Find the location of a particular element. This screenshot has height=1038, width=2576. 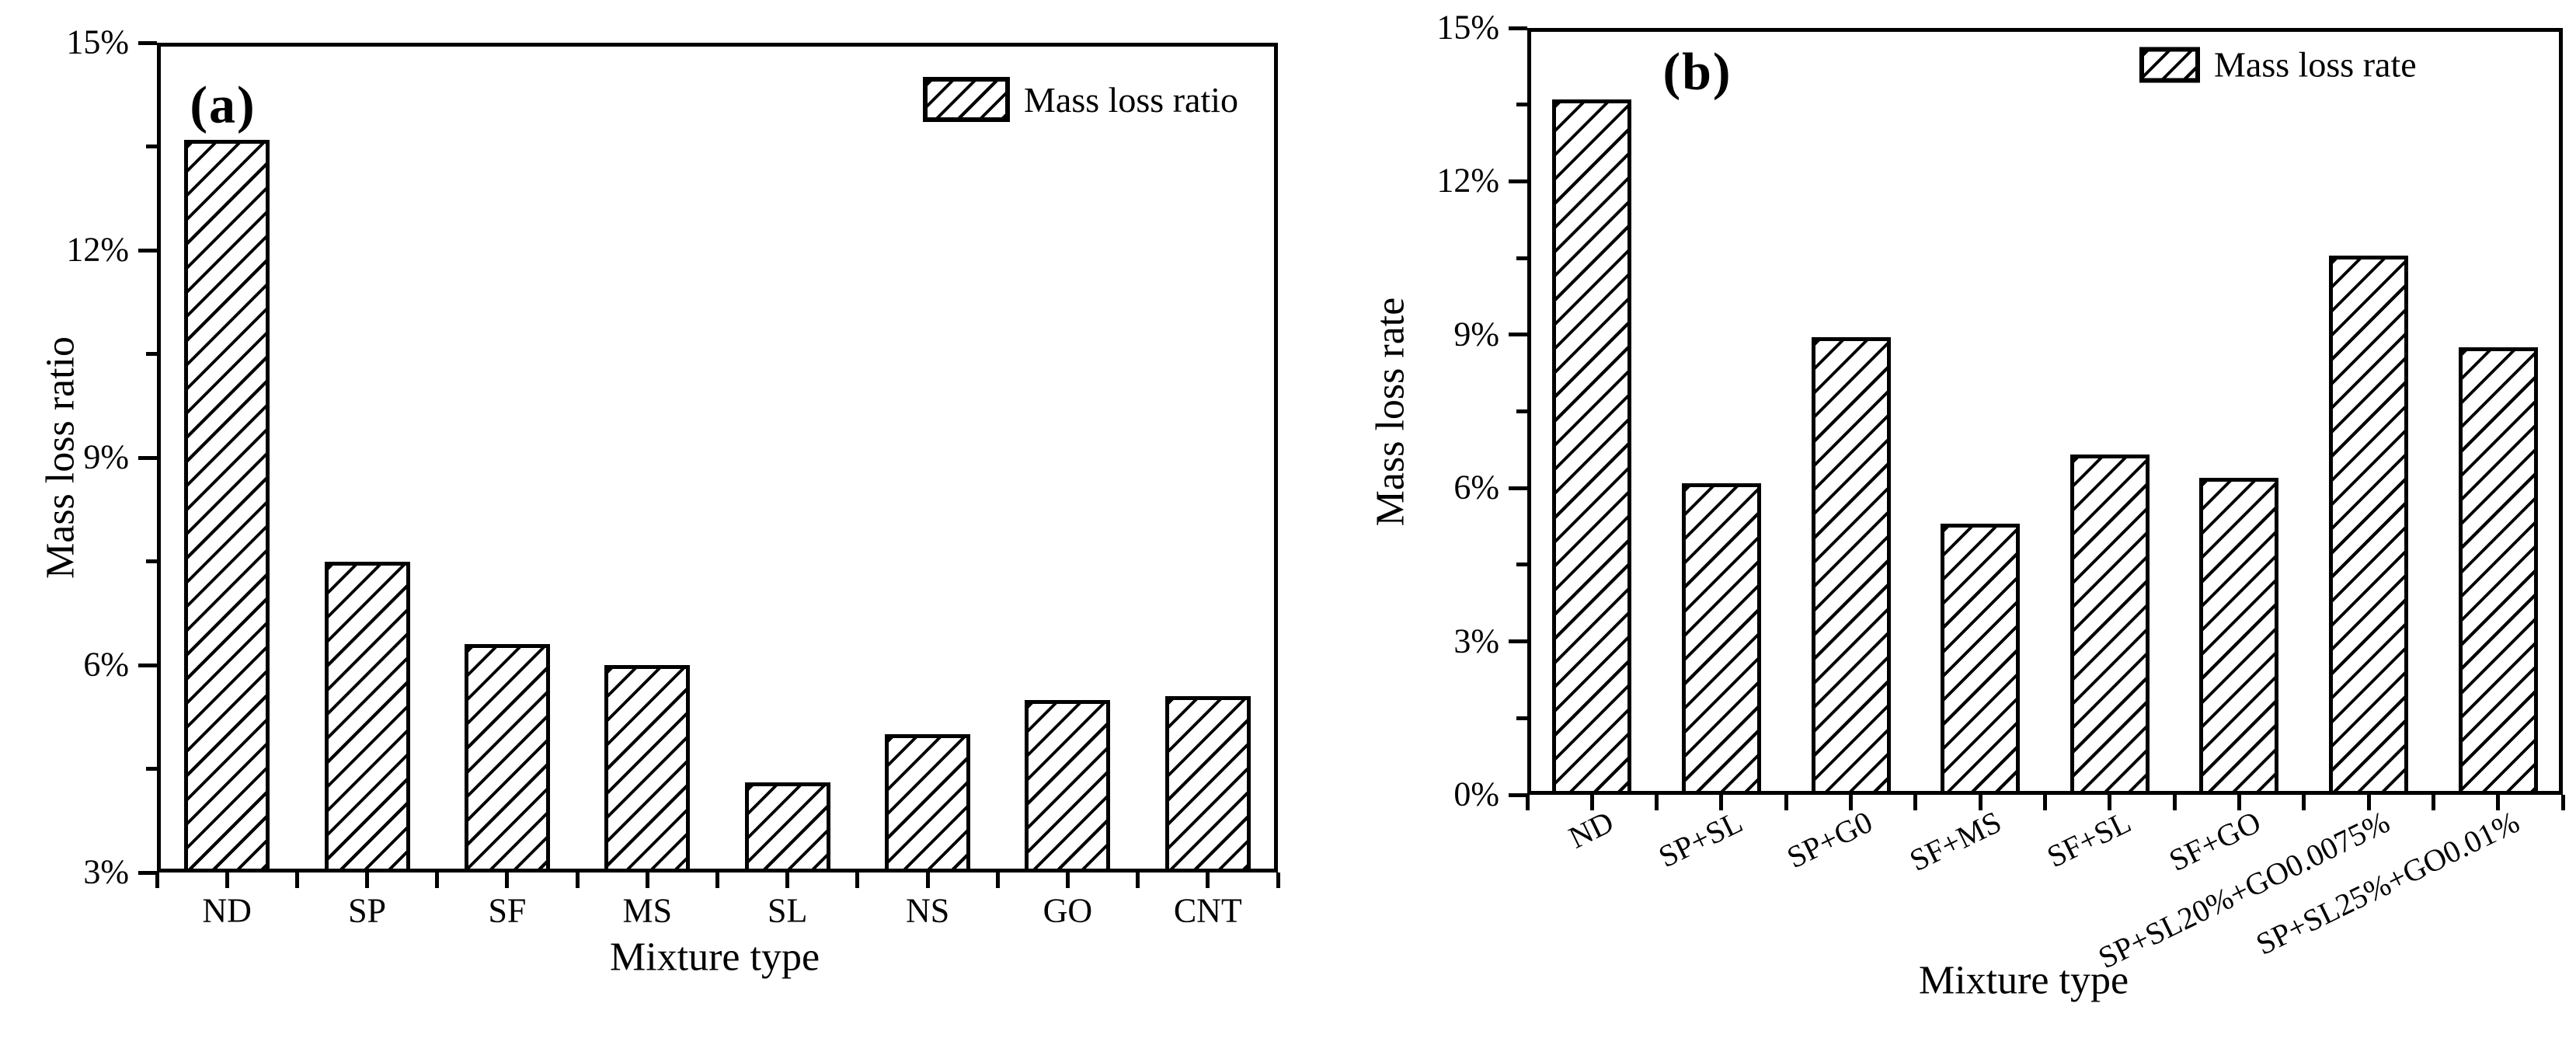

x-category-label: CNT is located at coordinates (1207, 911).